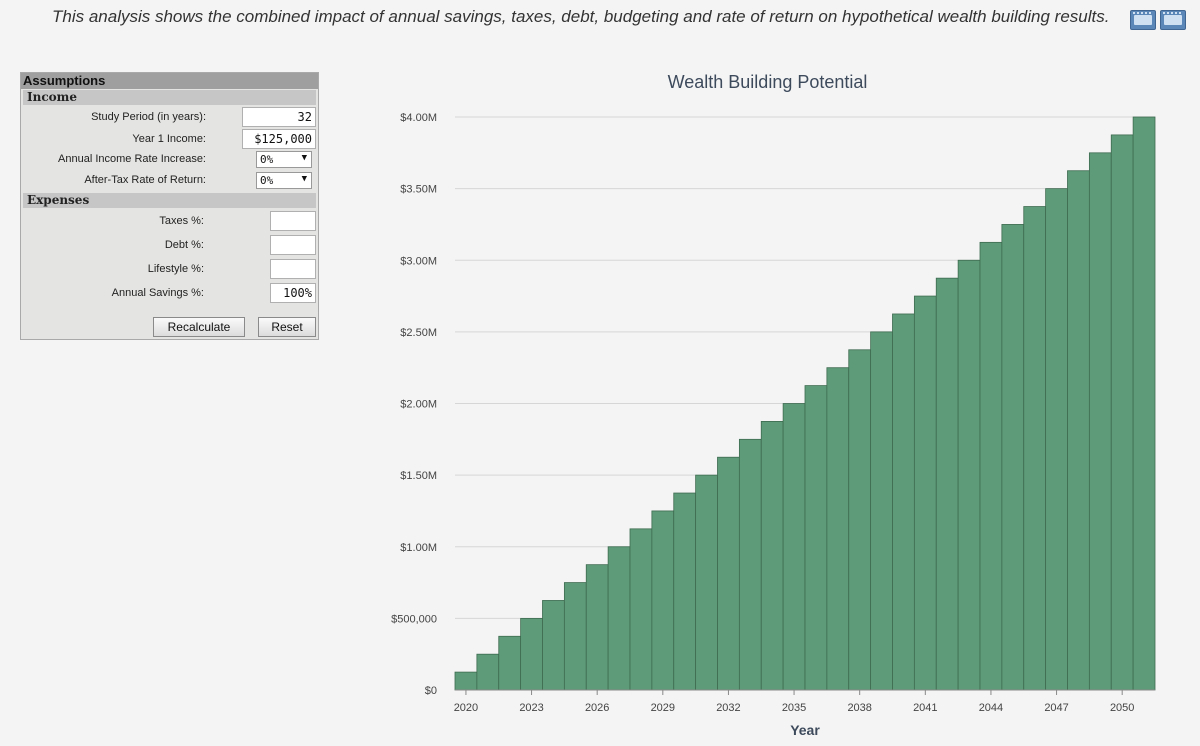 The height and width of the screenshot is (746, 1200). What do you see at coordinates (969, 475) in the screenshot?
I see `bar-2043` at bounding box center [969, 475].